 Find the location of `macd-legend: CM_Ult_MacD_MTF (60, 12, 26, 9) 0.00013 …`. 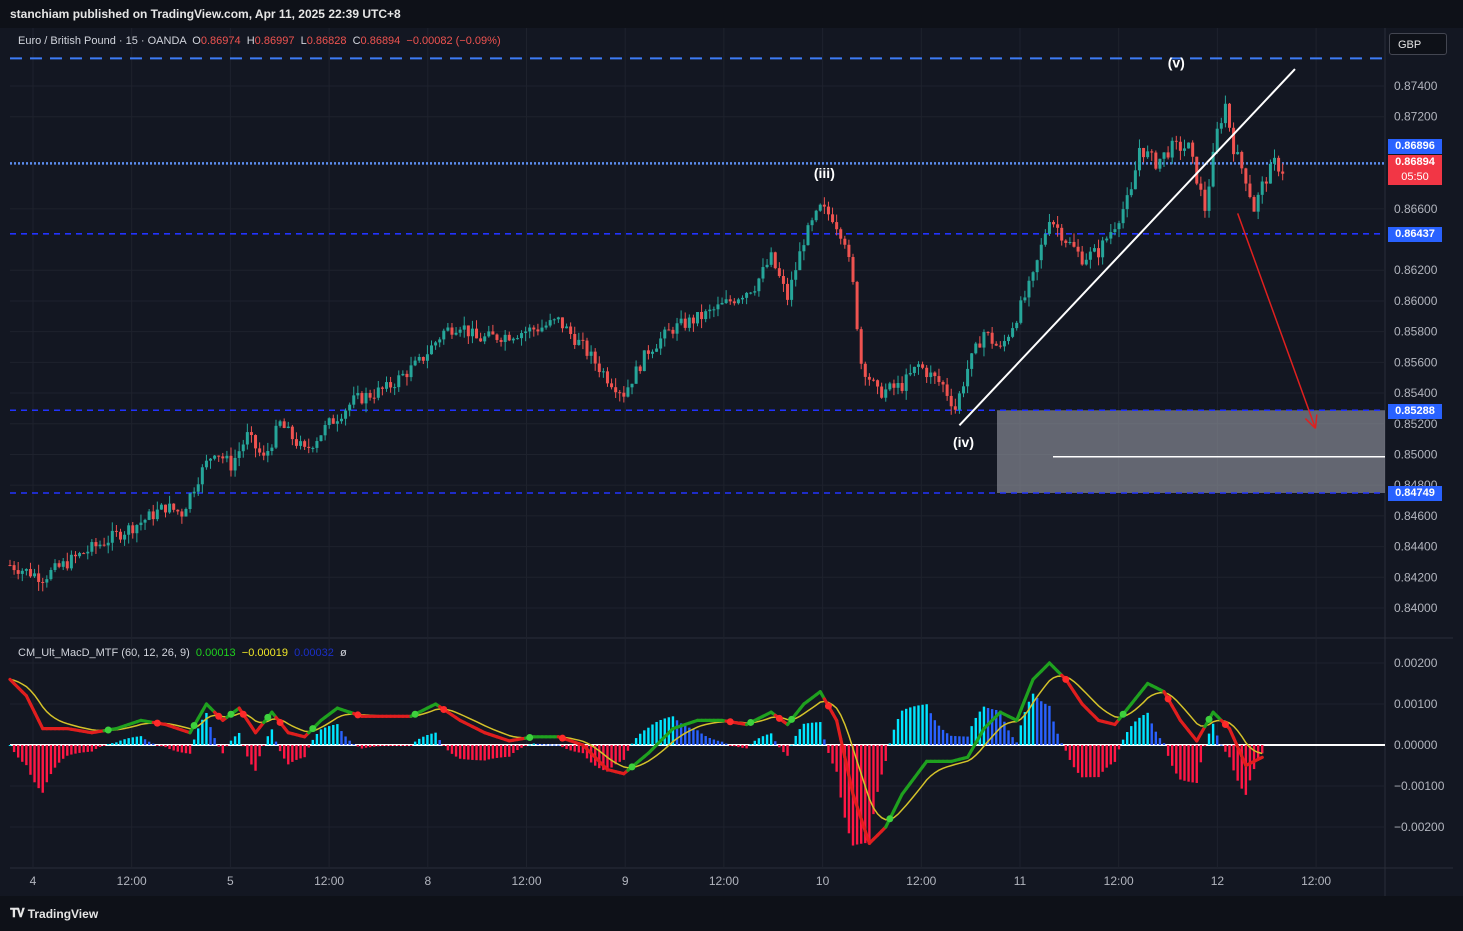

macd-legend: CM_Ult_MacD_MTF (60, 12, 26, 9) 0.00013 … is located at coordinates (182, 653).